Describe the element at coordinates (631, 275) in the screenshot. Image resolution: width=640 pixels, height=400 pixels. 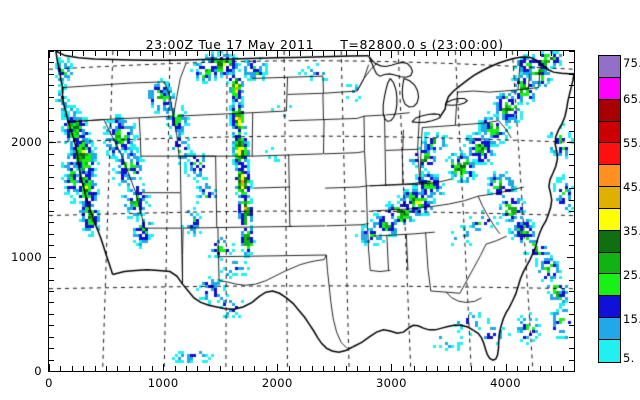
I see `colorbar-tick-label: 25.` at that location.